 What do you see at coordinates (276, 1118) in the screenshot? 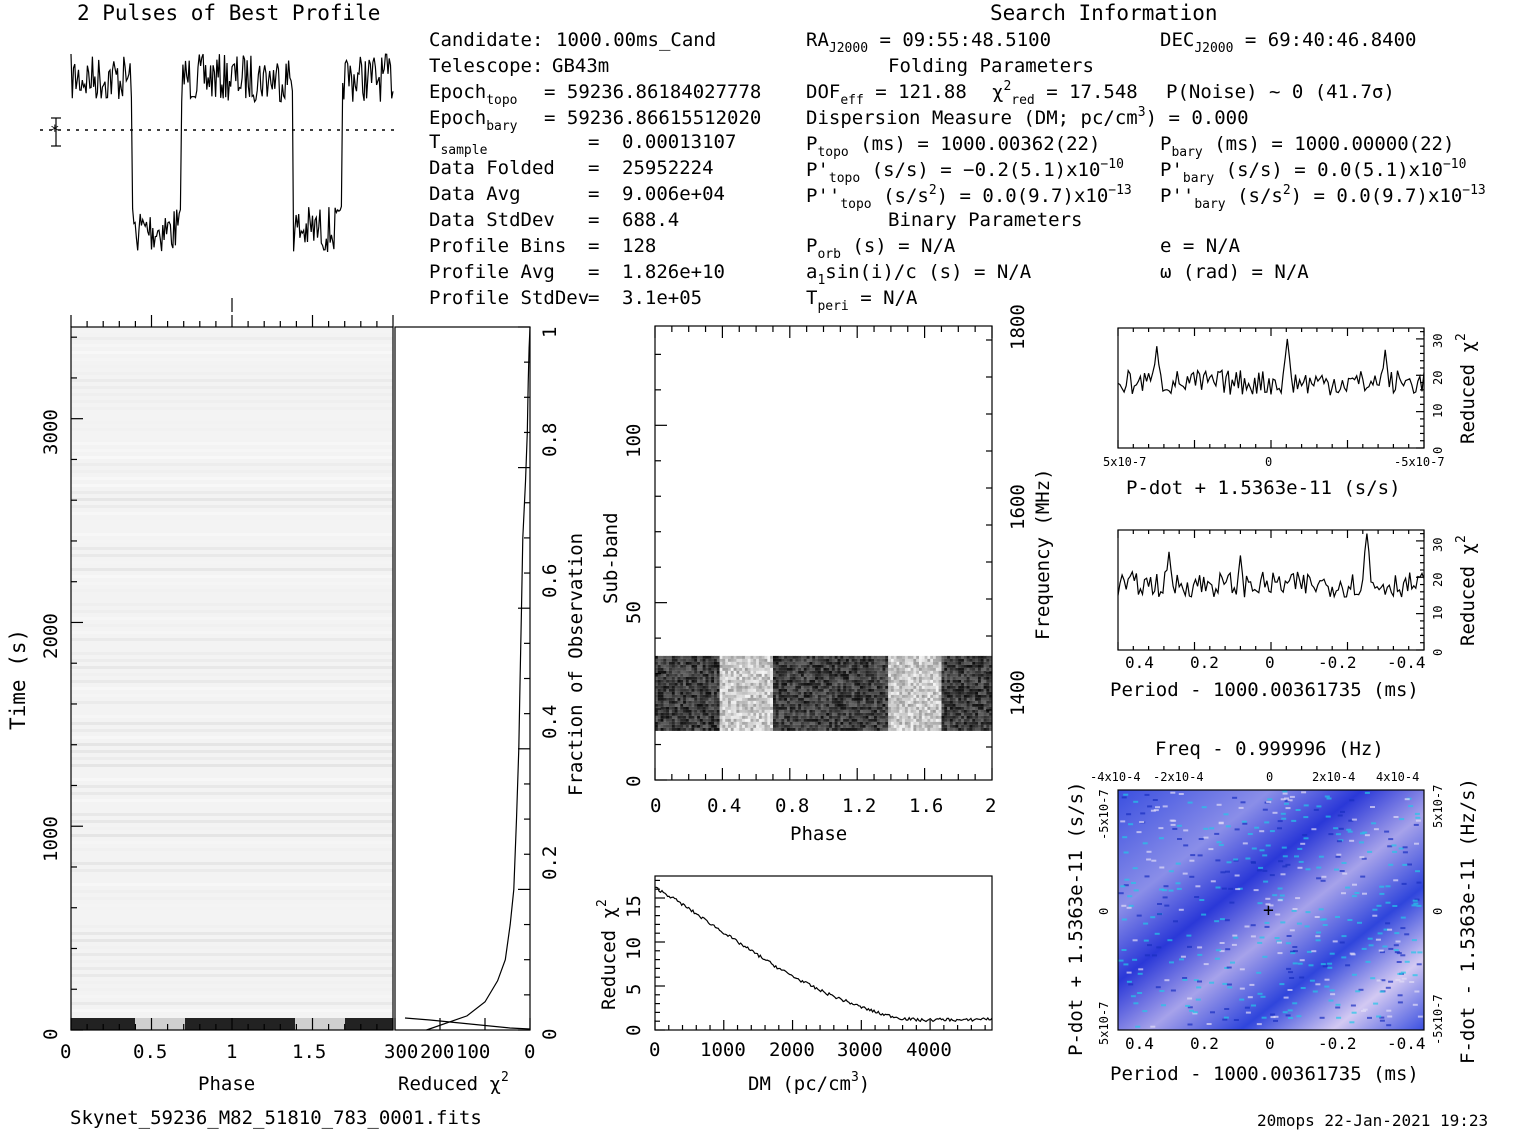
I see `filename: Skynet_59236_M82_51810_783_0001.fits` at bounding box center [276, 1118].